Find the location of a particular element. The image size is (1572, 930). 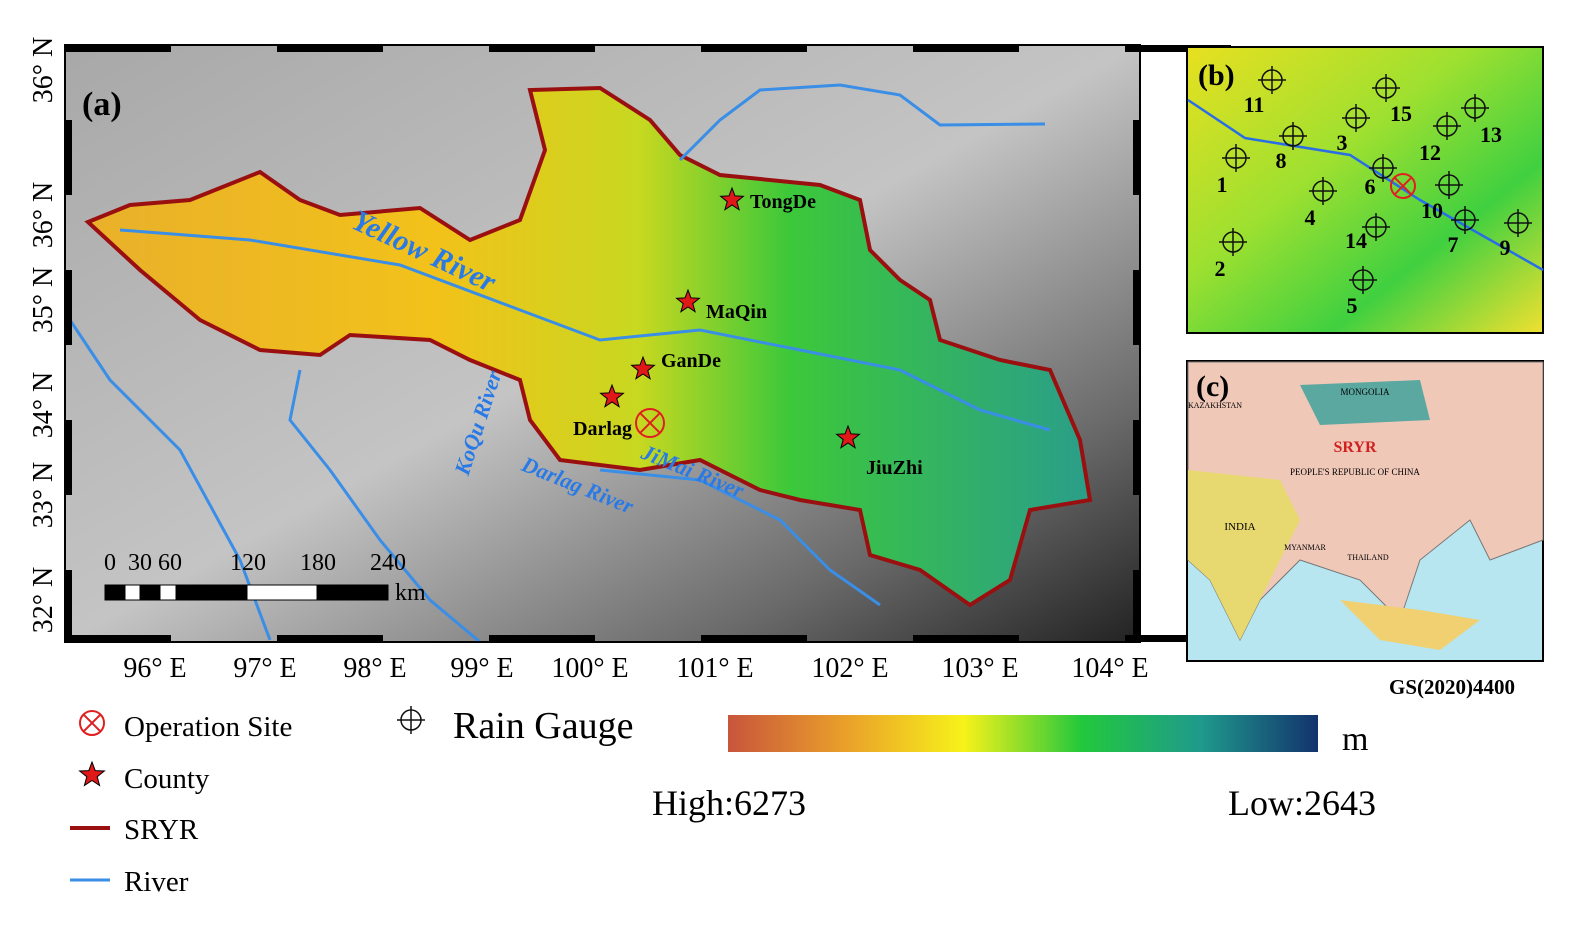

legend-county-icon is located at coordinates (92, 773).